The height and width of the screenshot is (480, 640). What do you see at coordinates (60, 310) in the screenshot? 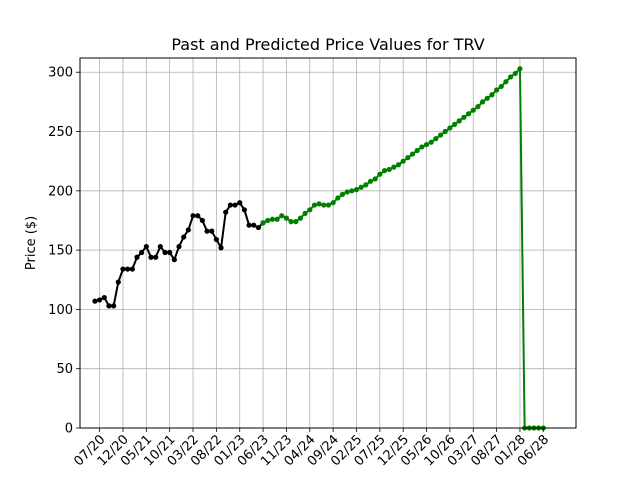
I see `y-tick-label: 100` at bounding box center [60, 310].